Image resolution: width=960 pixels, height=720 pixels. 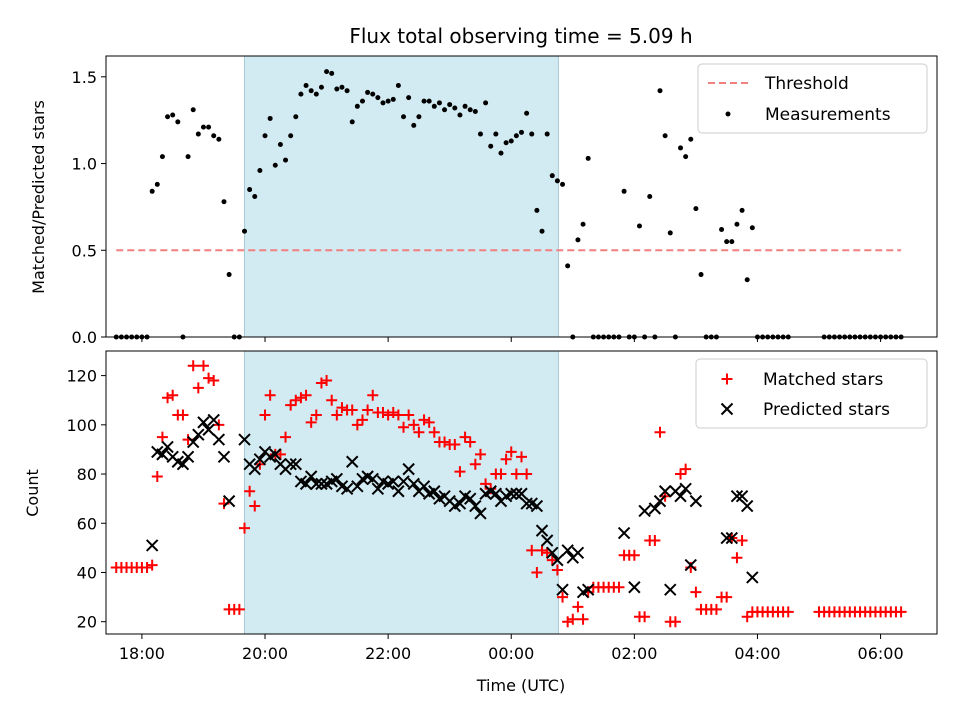 I want to click on bottom-y-tick-label: 20, so click(x=87, y=622).